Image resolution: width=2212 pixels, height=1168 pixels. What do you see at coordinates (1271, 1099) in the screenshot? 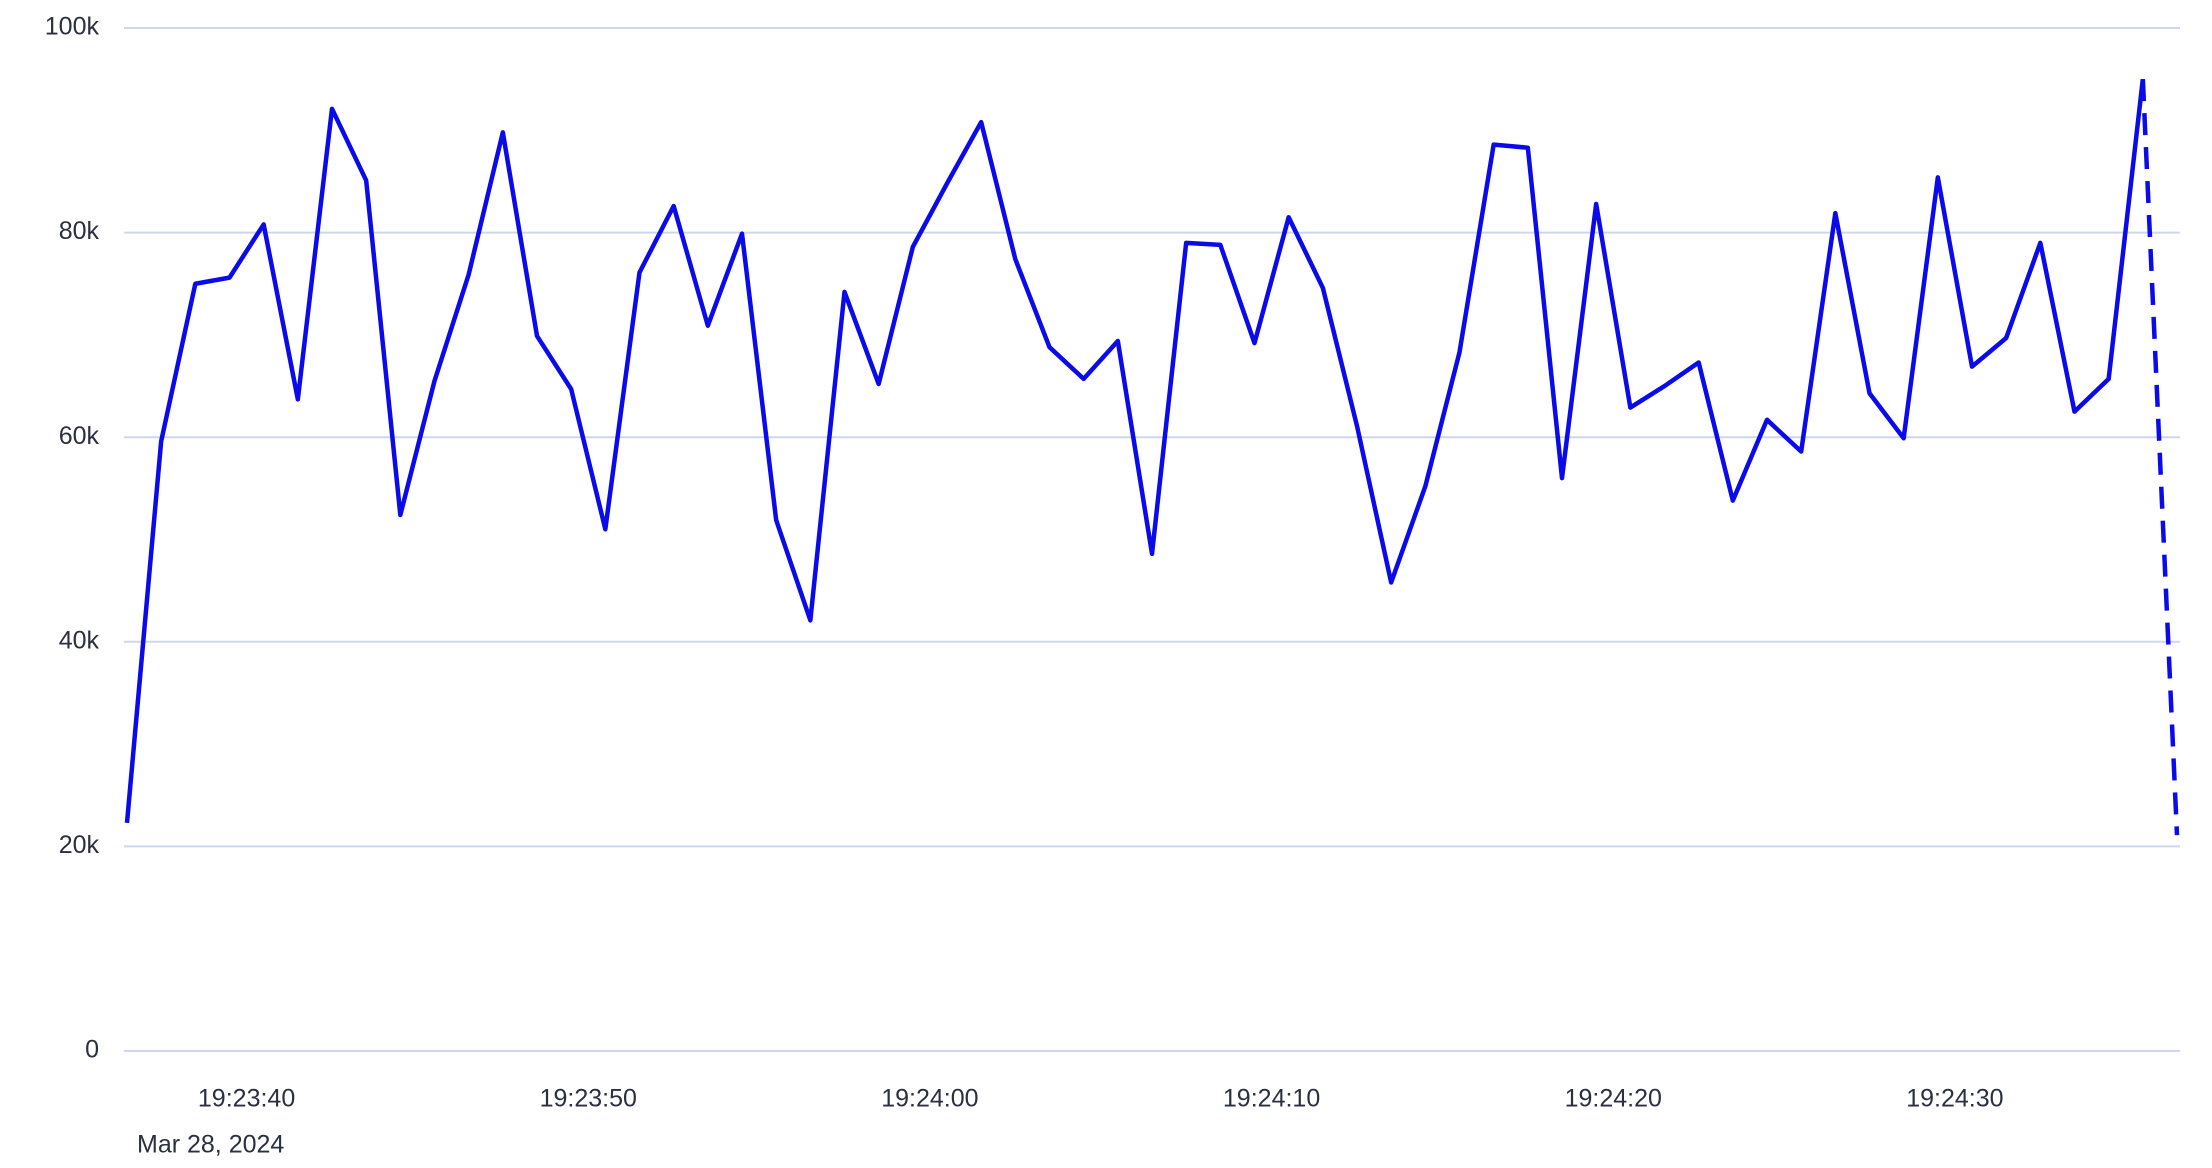
I see `x-tick-label: 19:24:10` at bounding box center [1271, 1099].